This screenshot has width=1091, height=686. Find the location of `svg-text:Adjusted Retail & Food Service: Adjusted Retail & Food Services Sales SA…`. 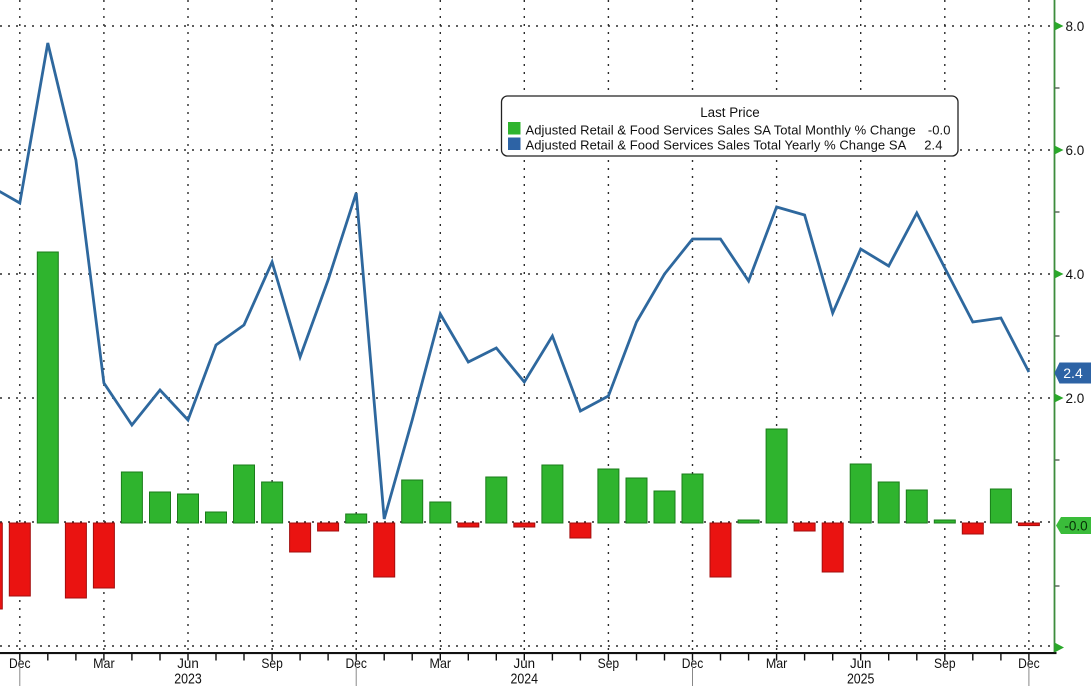

svg-text:Adjusted Retail & Food Service: Adjusted Retail & Food Services Sales SA… is located at coordinates (721, 130).